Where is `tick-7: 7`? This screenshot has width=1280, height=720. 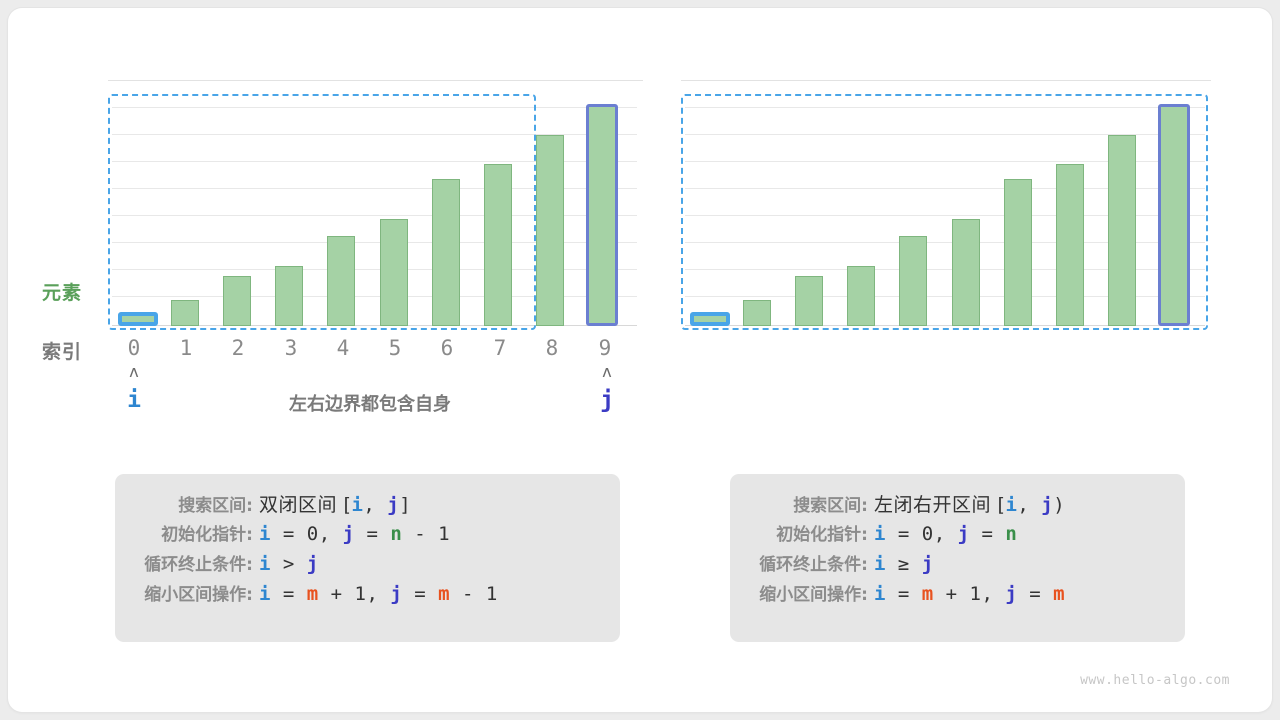
tick-7: 7 is located at coordinates (500, 348).